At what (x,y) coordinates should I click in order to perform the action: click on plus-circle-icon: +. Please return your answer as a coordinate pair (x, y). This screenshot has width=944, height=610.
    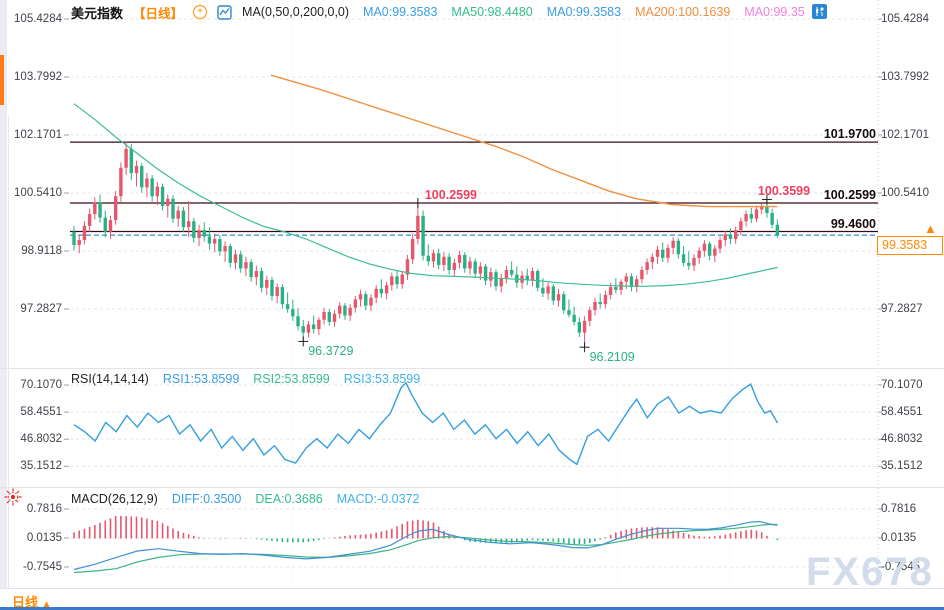
    Looking at the image, I should click on (200, 12).